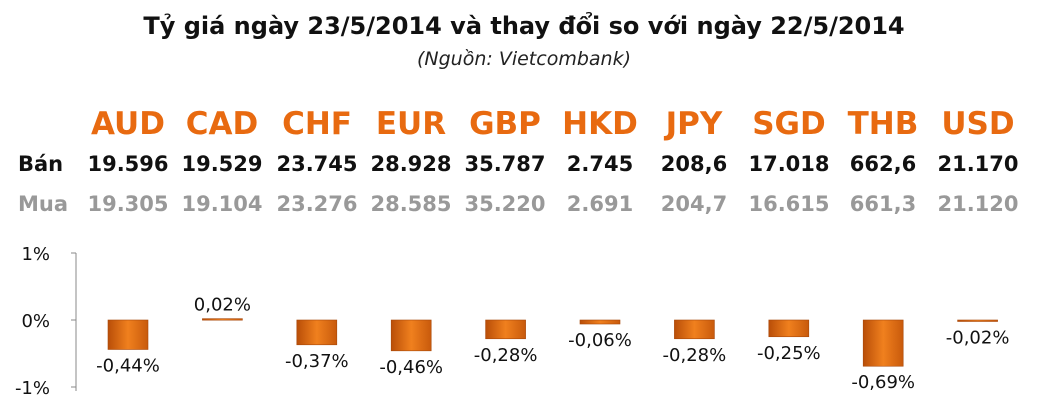  Describe the element at coordinates (43, 204) in the screenshot. I see `buy-row-label: Mua` at that location.